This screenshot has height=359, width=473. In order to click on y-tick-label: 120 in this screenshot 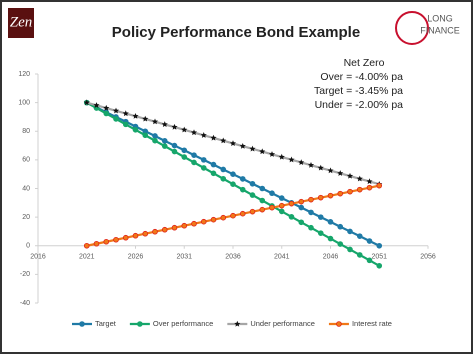, I will do `click(24, 74)`.